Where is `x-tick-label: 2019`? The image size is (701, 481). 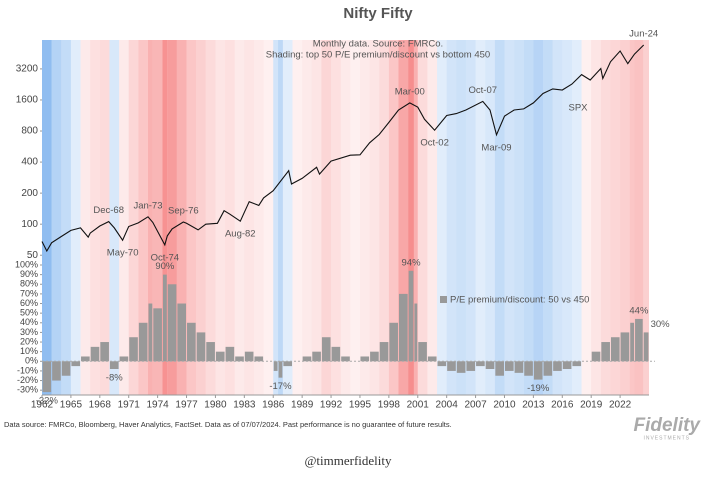 x-tick-label: 2019 is located at coordinates (591, 405).